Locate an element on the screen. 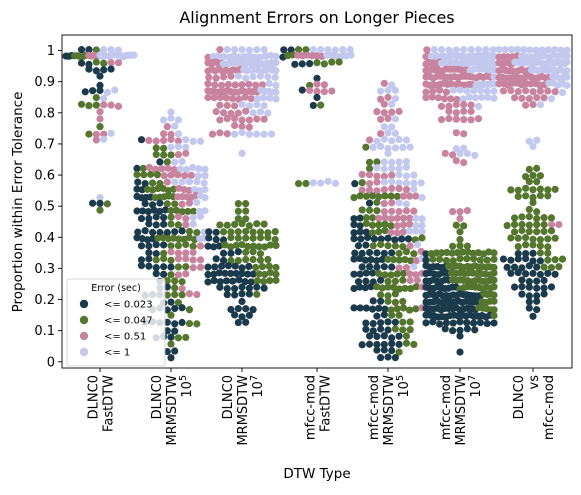  x-tick-label-line: MRMSDTW is located at coordinates (389, 410).